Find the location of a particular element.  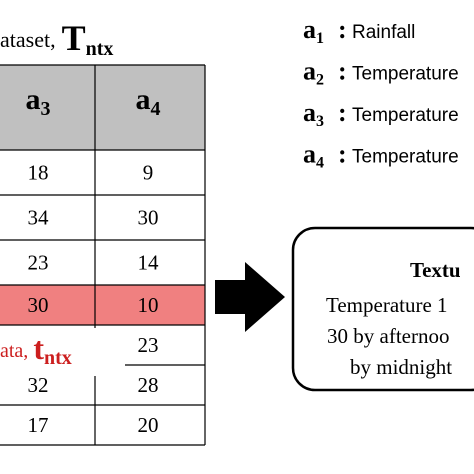

overlay-subscript: ntx is located at coordinates (58, 358).